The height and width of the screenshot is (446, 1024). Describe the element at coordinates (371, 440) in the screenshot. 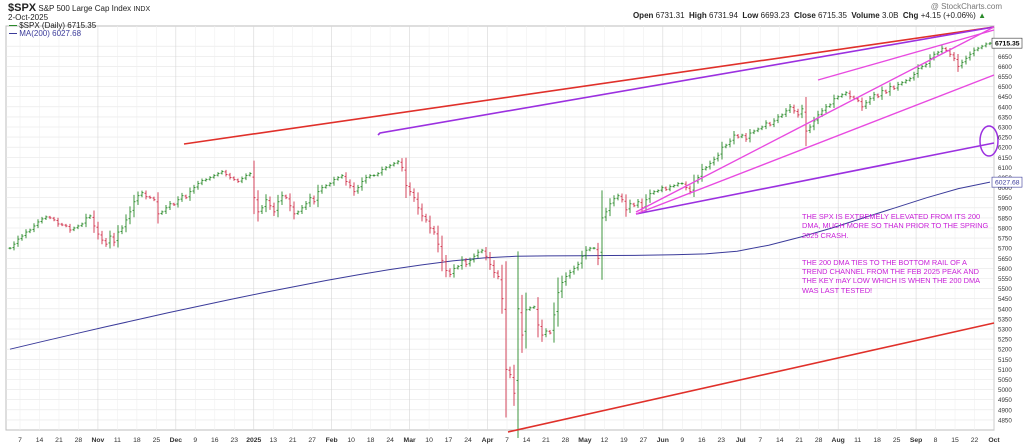

I see `x-tick-label: 18` at that location.